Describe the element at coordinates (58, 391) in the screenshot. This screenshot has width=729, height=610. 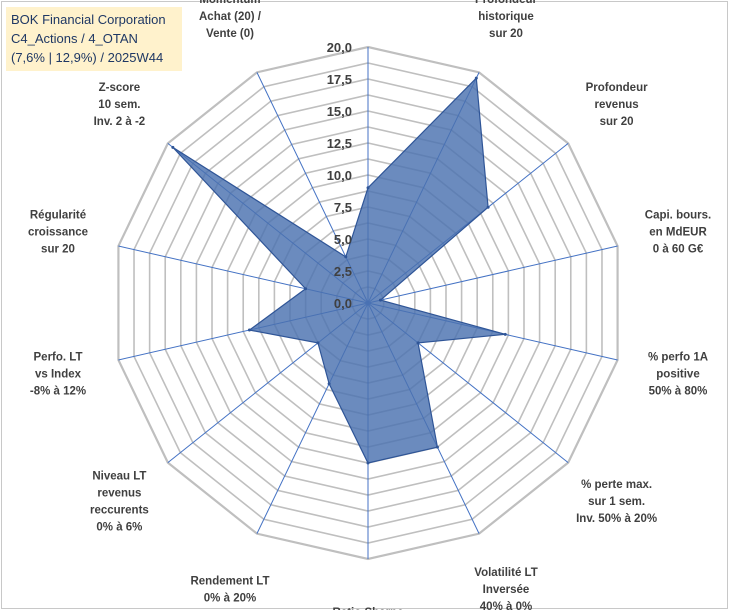
I see `axis-label-line: -8% à 12%` at that location.